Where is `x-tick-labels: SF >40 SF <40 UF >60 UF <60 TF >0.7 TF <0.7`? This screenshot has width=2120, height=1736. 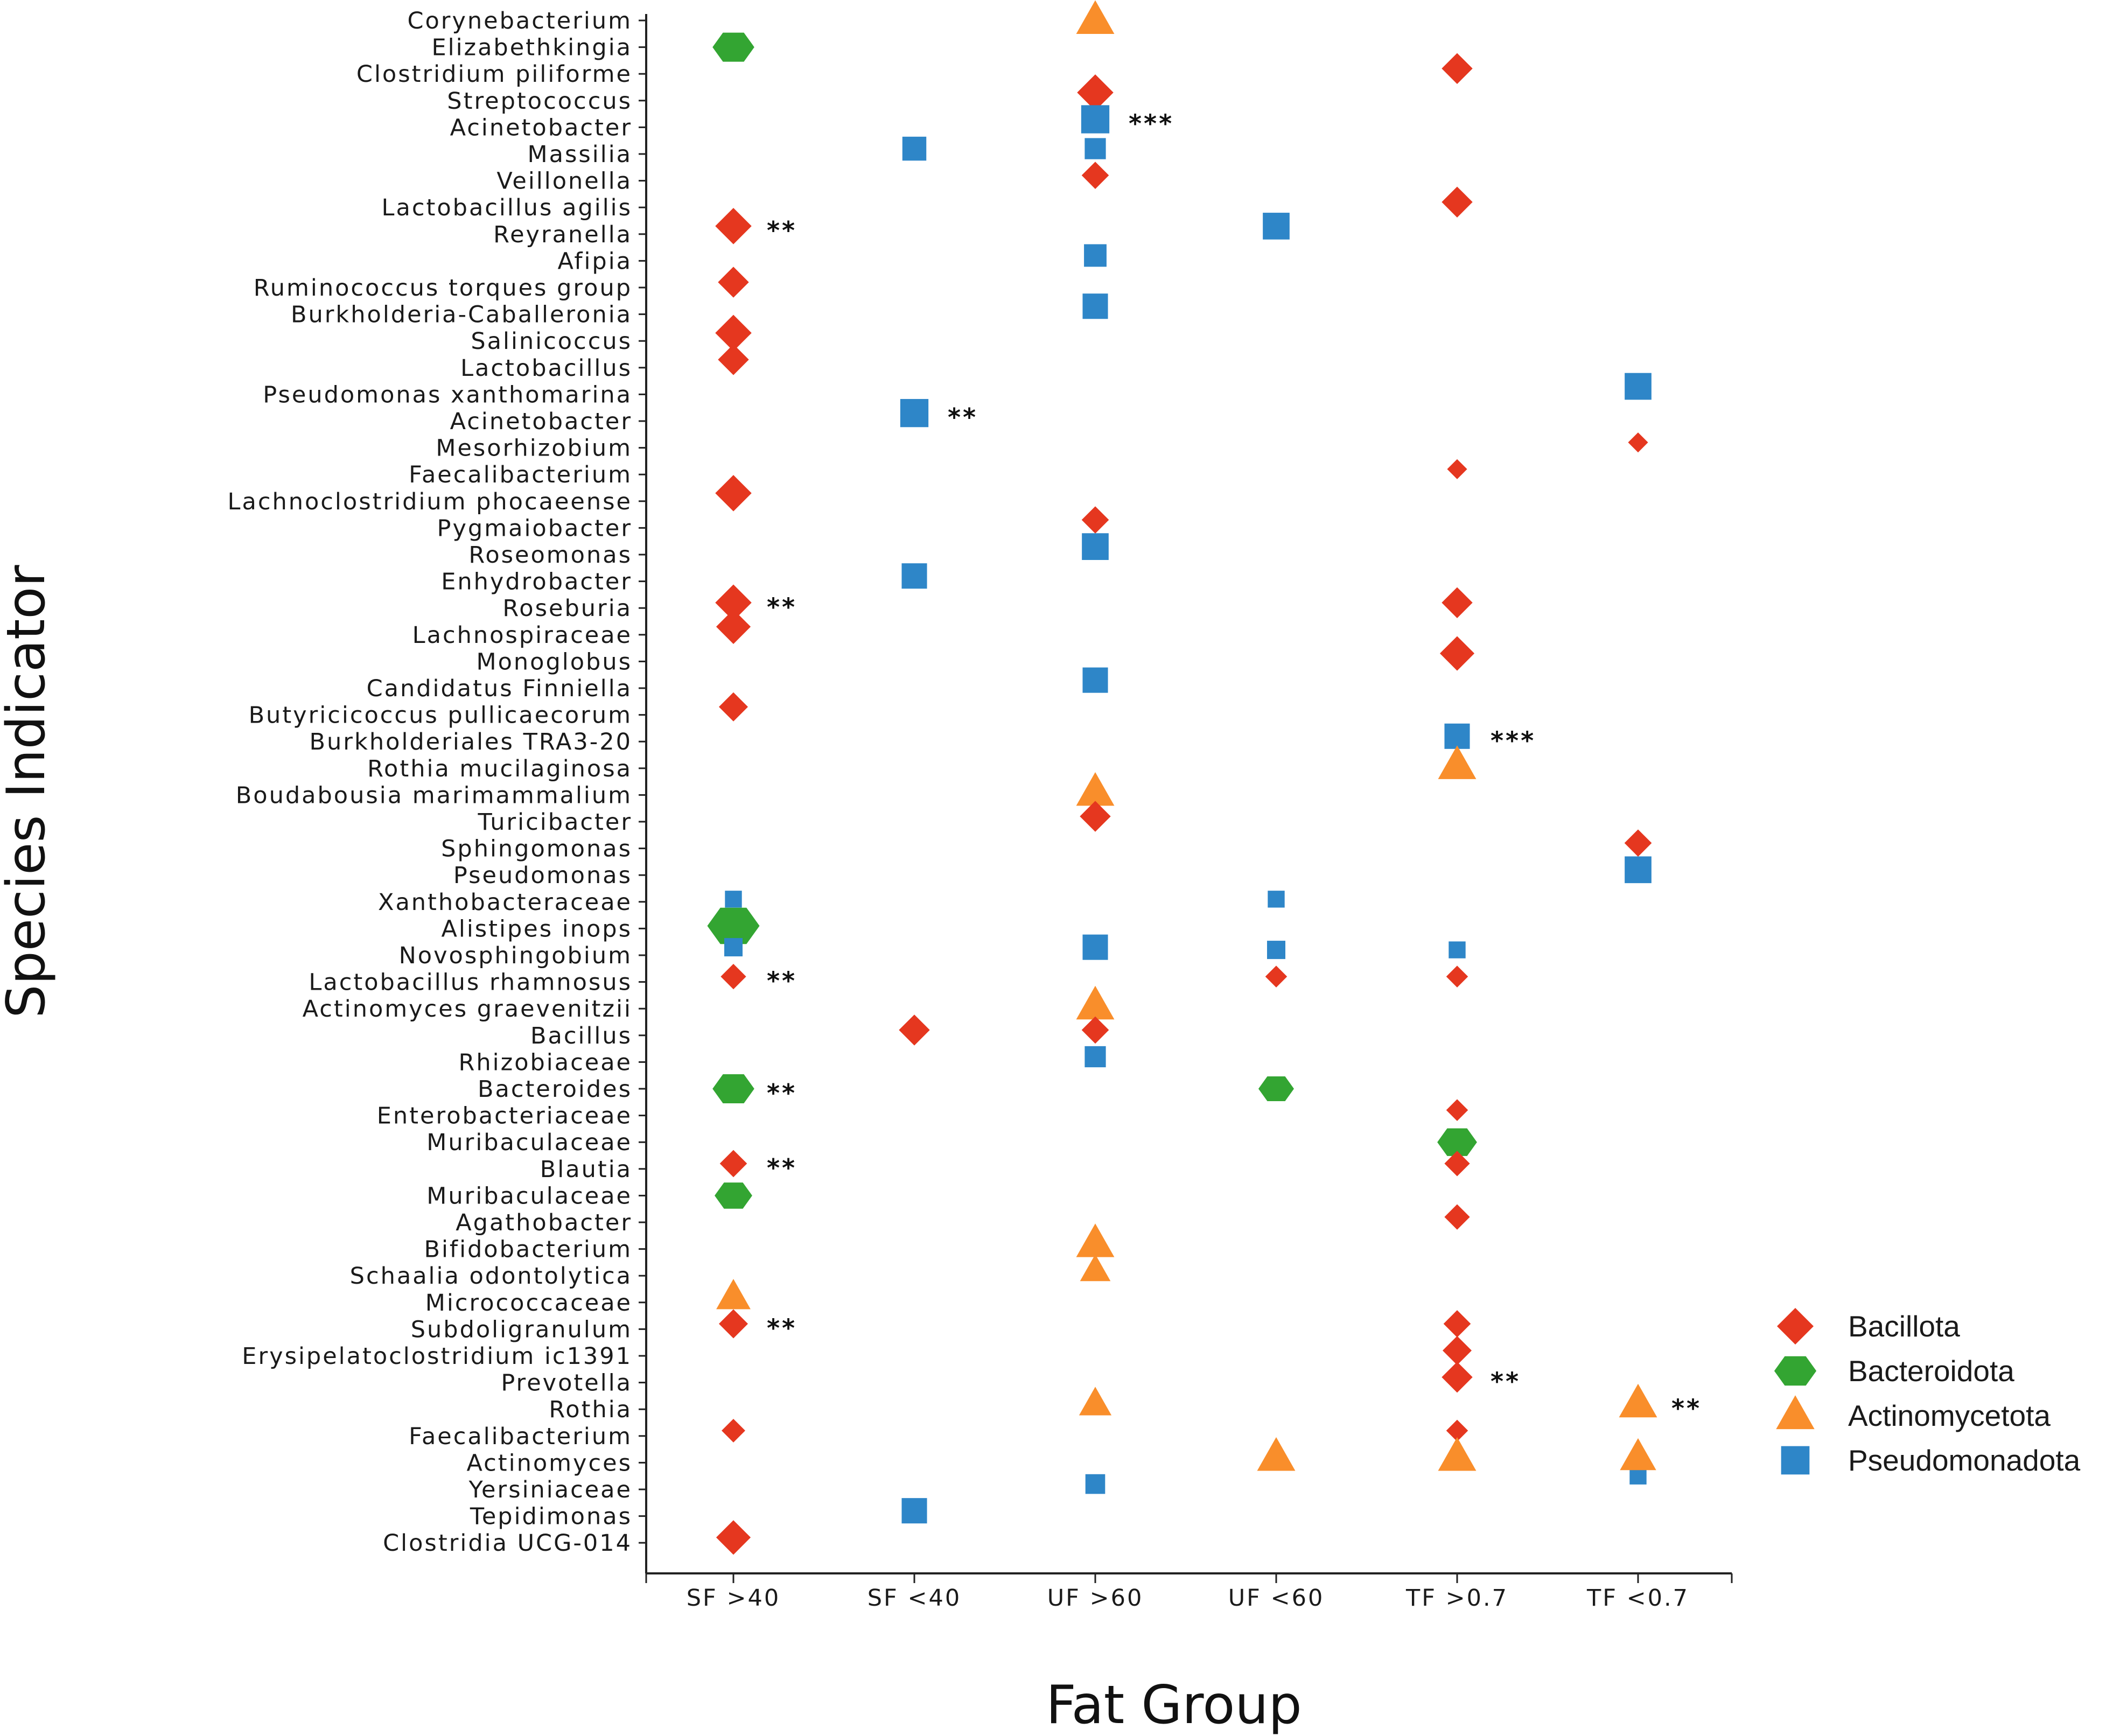 x-tick-labels: SF >40 SF <40 UF >60 UF <60 TF >0.7 TF <0.7 is located at coordinates (1188, 1598).